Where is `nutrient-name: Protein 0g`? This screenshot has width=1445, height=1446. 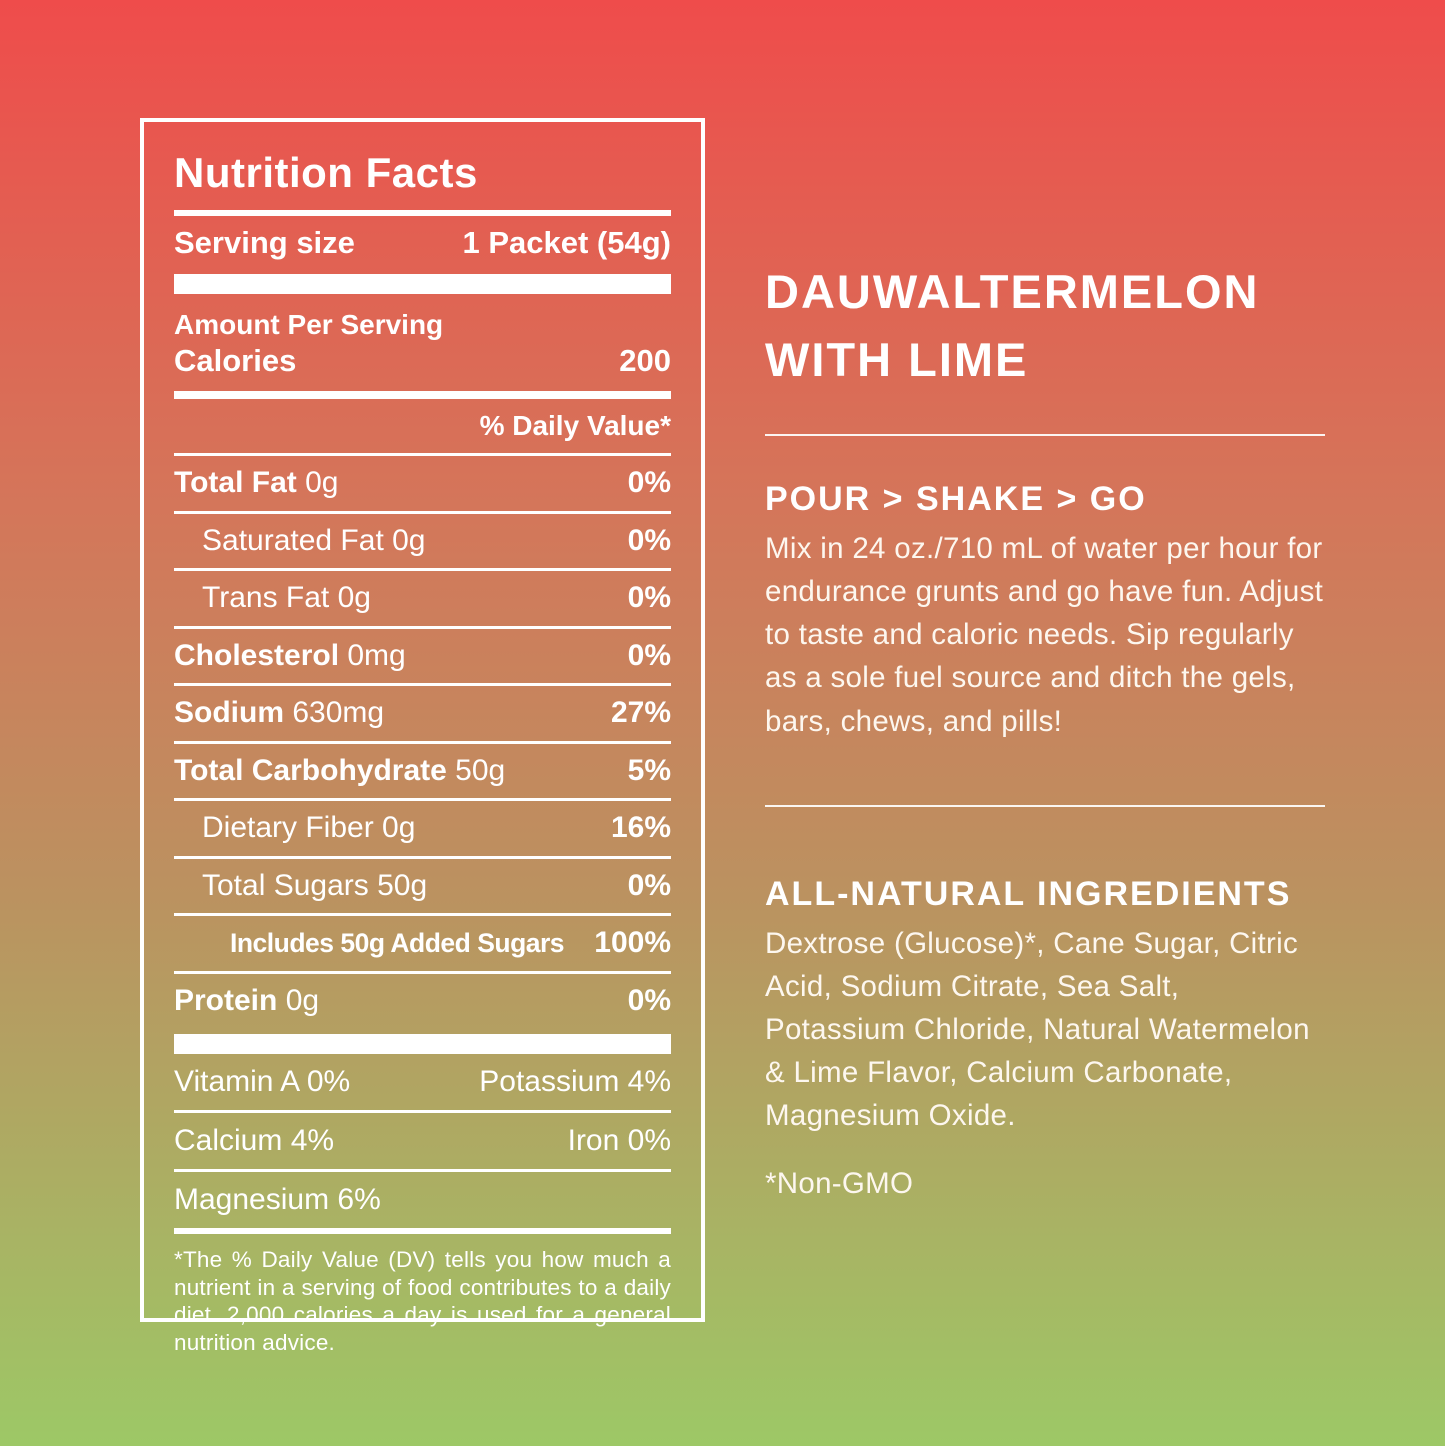 nutrient-name: Protein 0g is located at coordinates (247, 1000).